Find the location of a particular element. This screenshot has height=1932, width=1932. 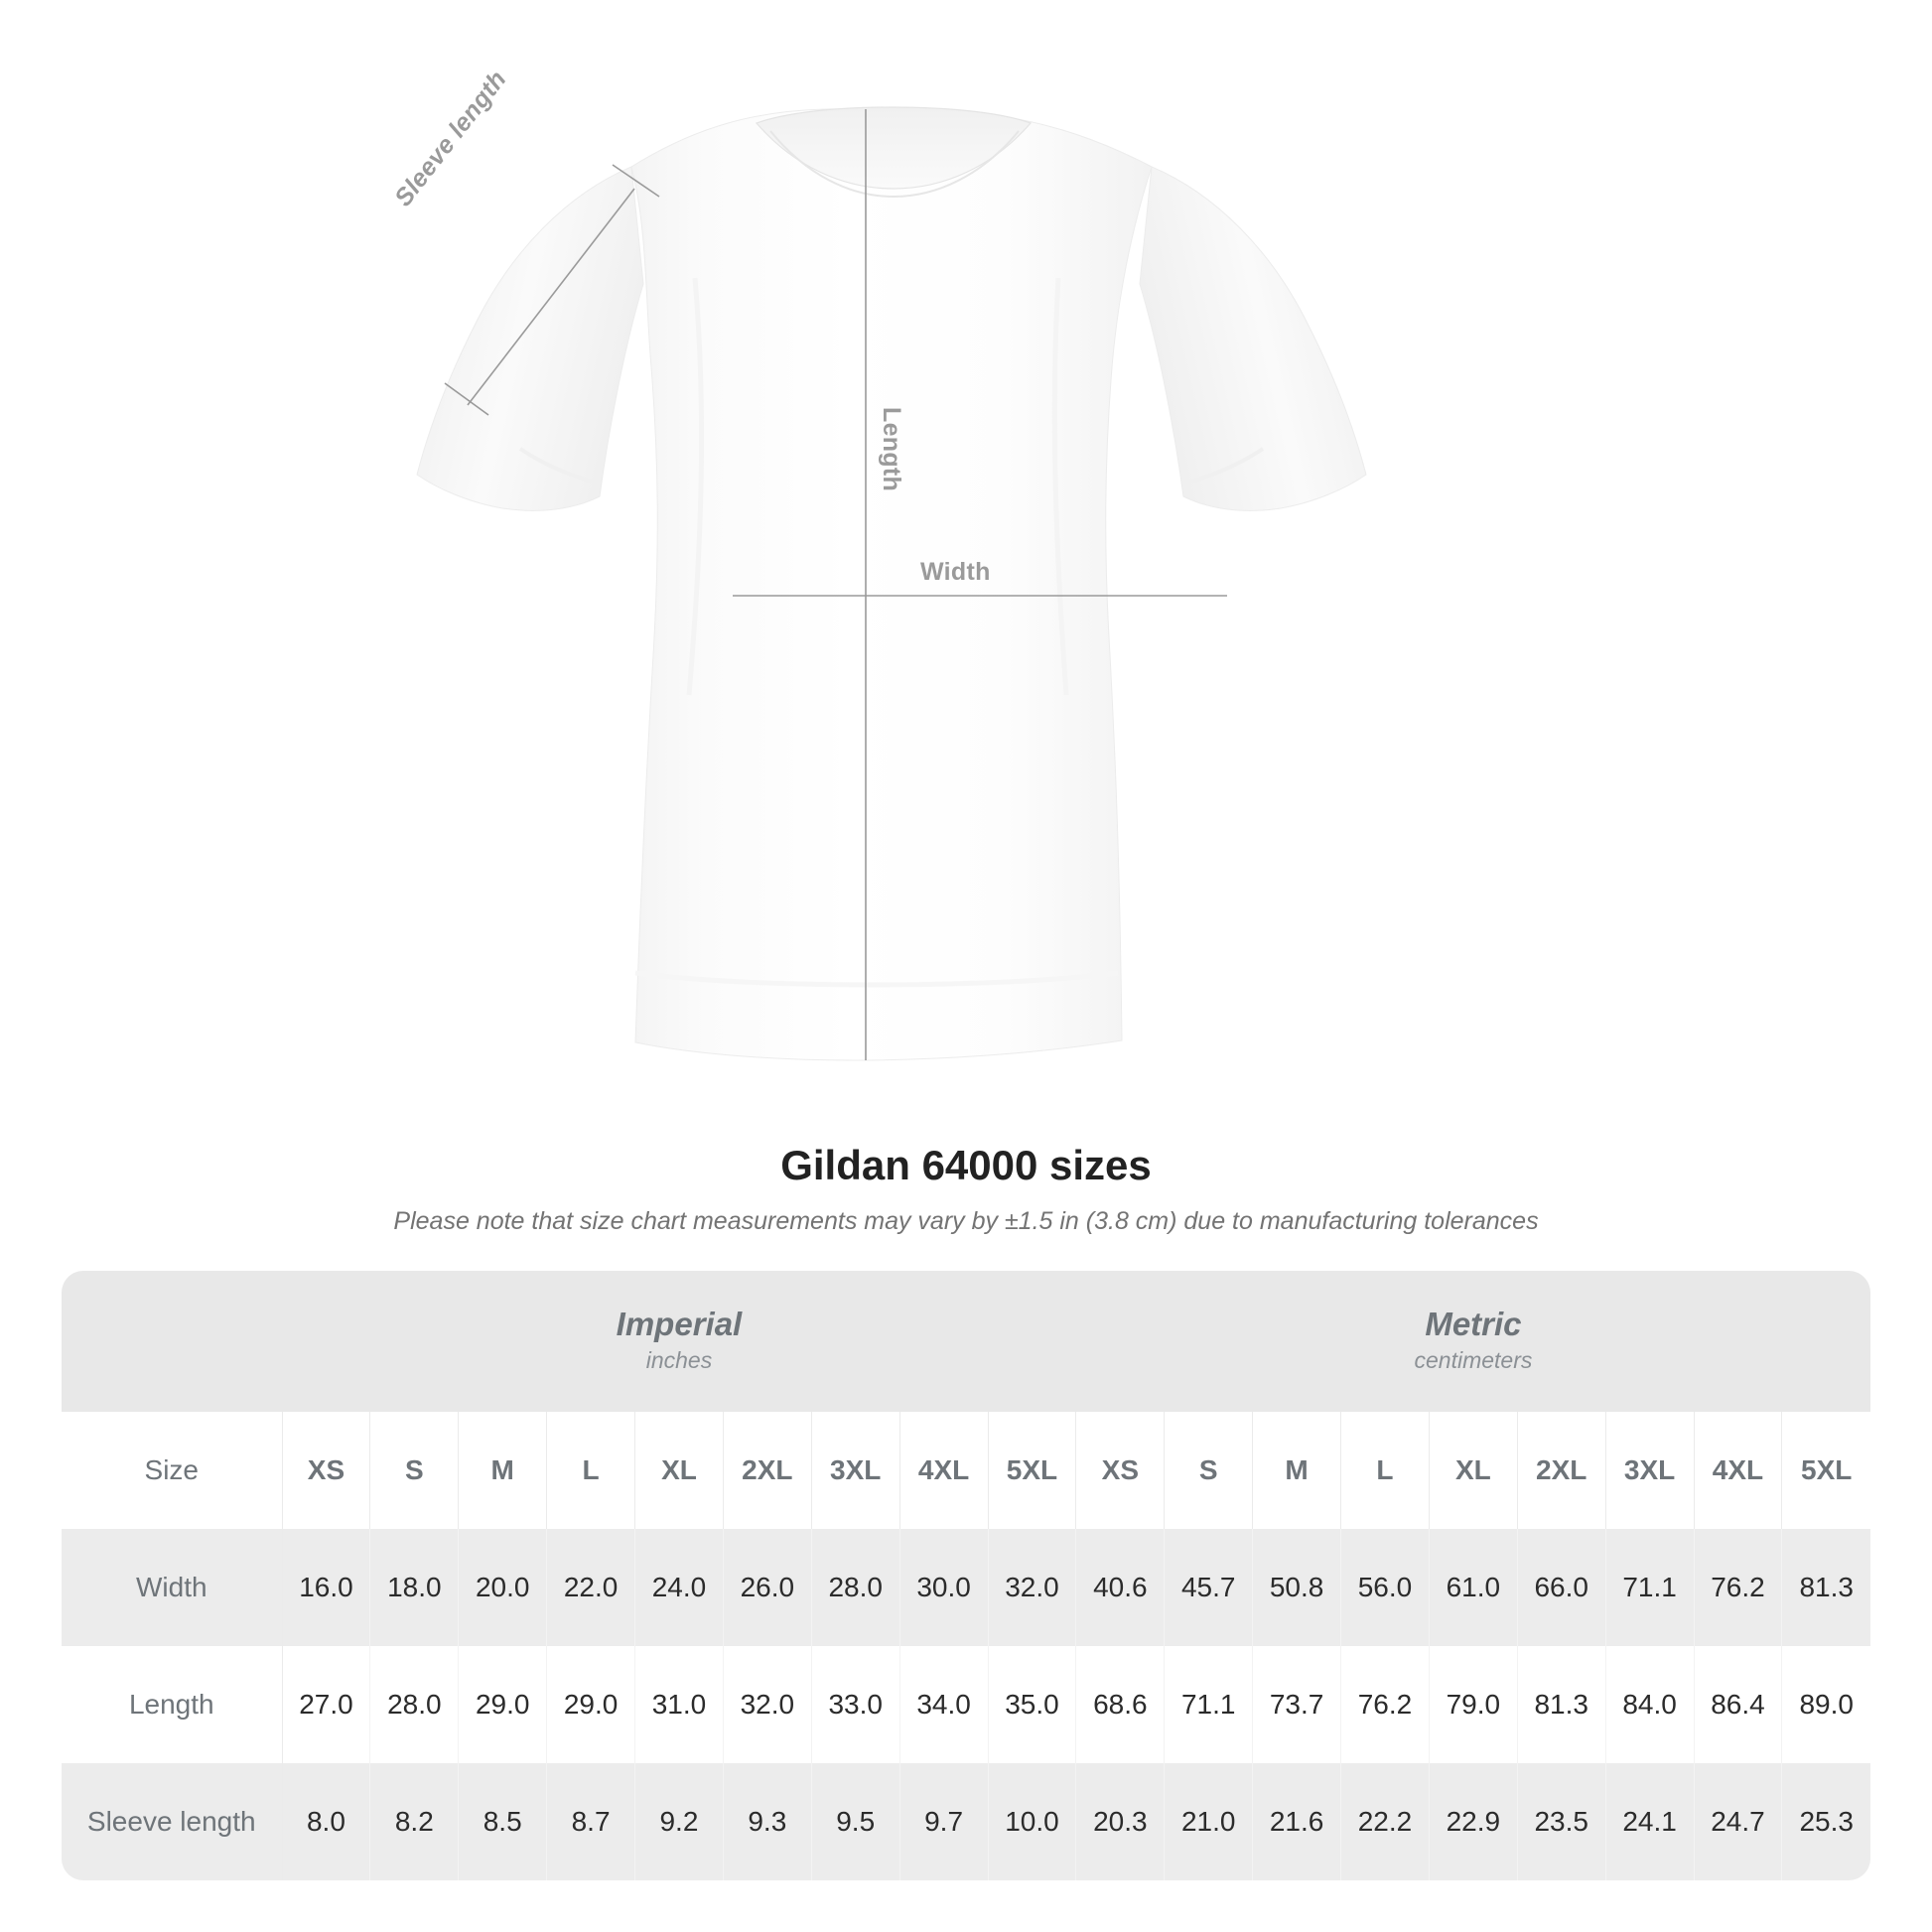

row-label-sleeve-length: Sleeve length is located at coordinates (172, 1822).